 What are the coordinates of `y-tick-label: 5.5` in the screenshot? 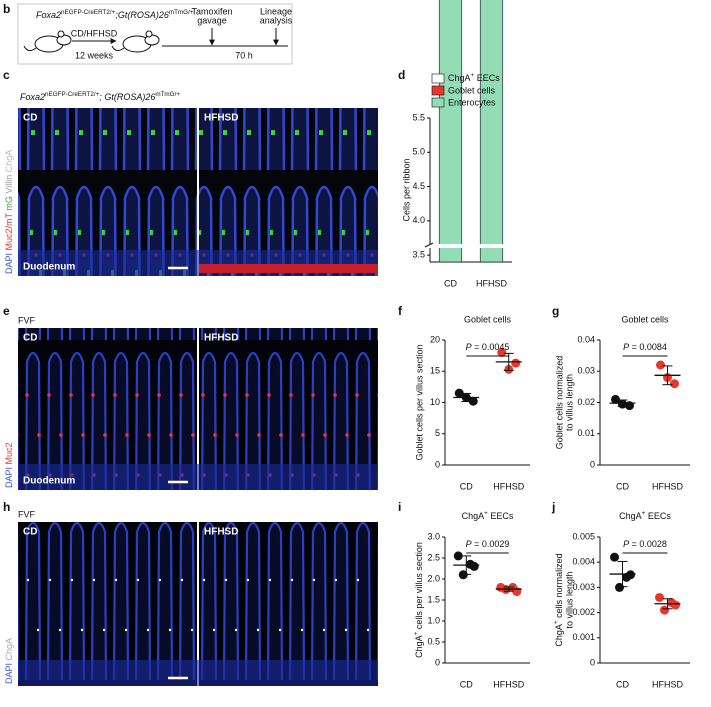 It's located at (418, 117).